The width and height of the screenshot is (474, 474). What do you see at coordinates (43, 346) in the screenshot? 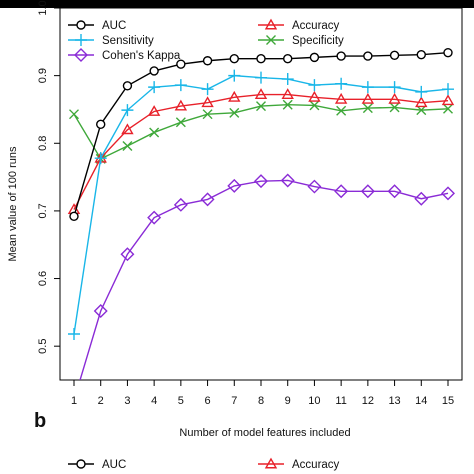
I see `y-tick-label: 0.5` at bounding box center [43, 346].